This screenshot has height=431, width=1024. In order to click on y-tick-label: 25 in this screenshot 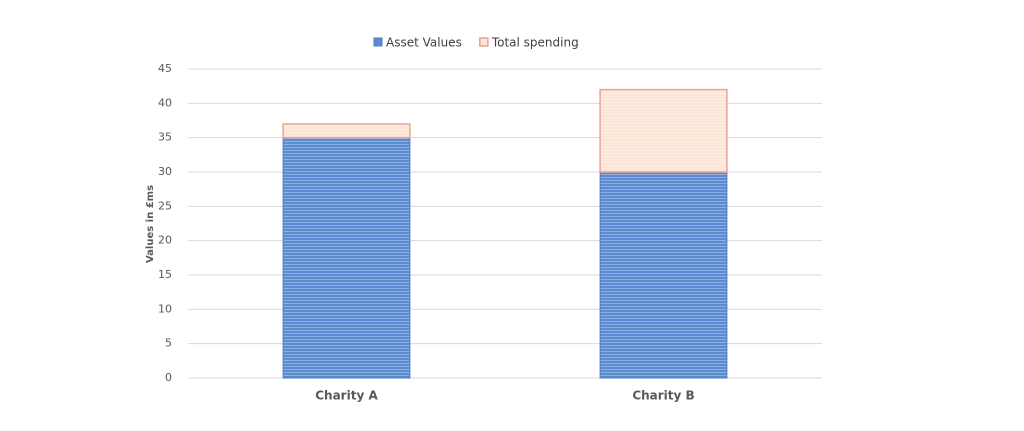, I will do `click(165, 205)`.